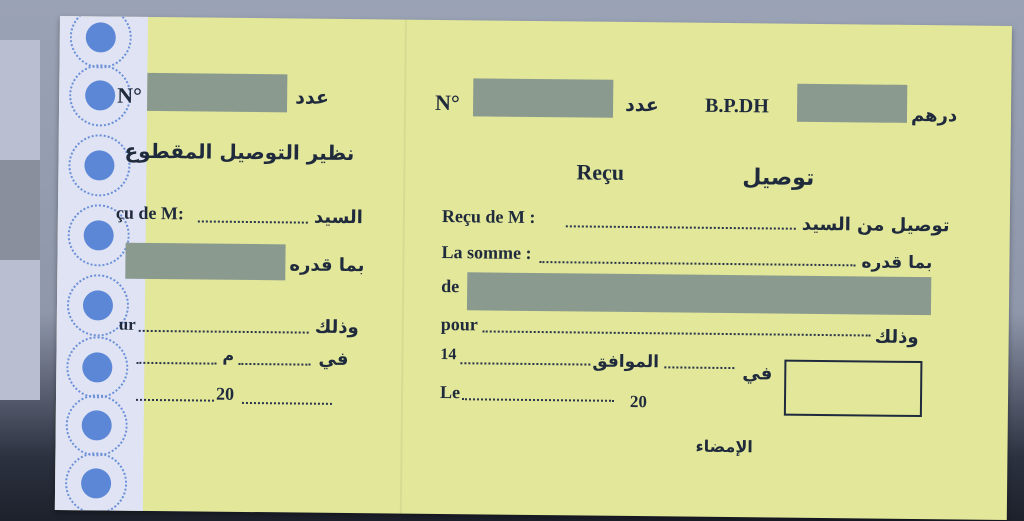  What do you see at coordinates (757, 374) in the screenshot?
I see `receipt-in-ar: في` at bounding box center [757, 374].